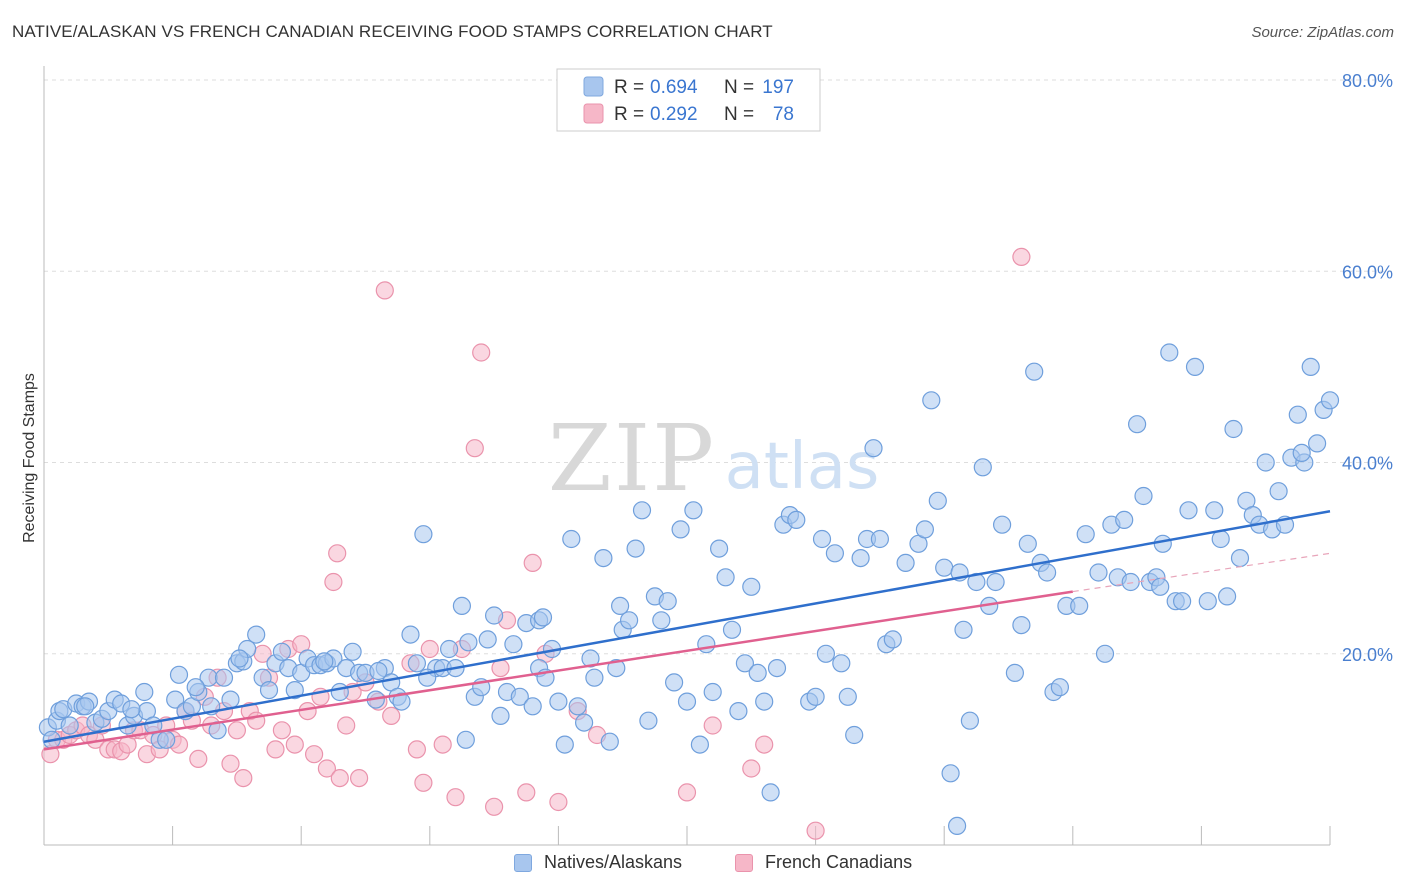  What do you see at coordinates (688, 100) in the screenshot?
I see `legend-top: R = 0.694 N = 197 R = 0.292 N = 78` at bounding box center [688, 100].